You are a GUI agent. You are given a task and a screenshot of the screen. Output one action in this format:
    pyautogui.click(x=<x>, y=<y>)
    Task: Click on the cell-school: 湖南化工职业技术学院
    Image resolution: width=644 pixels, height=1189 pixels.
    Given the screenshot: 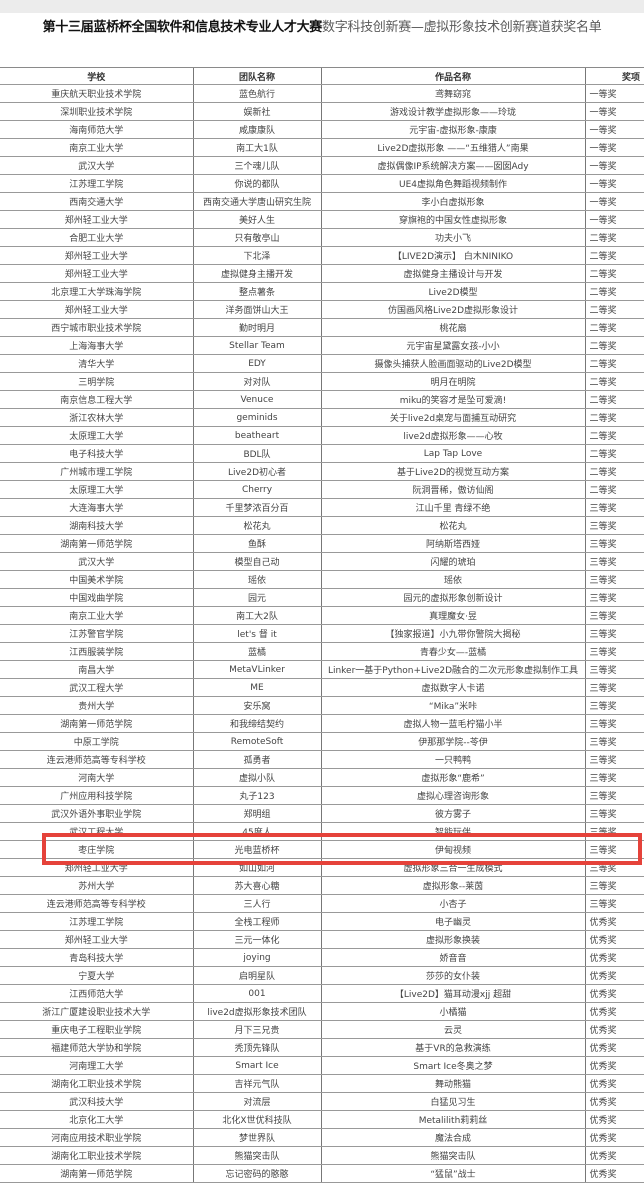 What is the action you would take?
    pyautogui.click(x=96, y=1083)
    